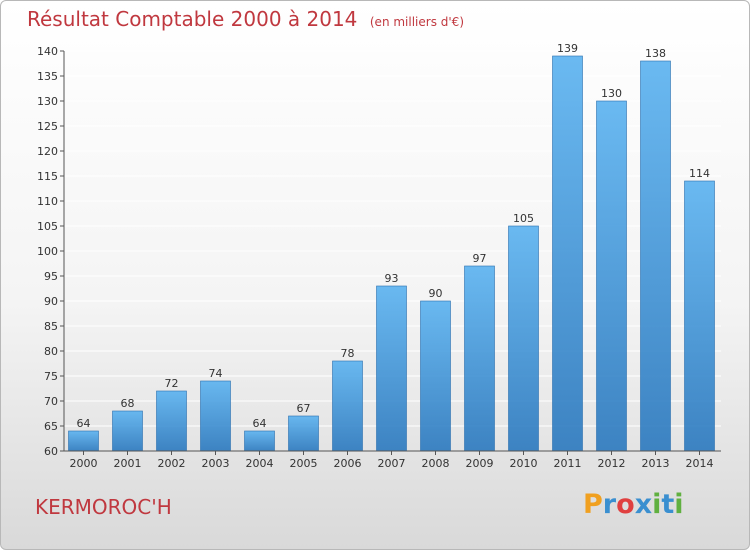 The width and height of the screenshot is (750, 550). Describe the element at coordinates (523, 218) in the screenshot. I see `value-label-2010: 105` at that location.